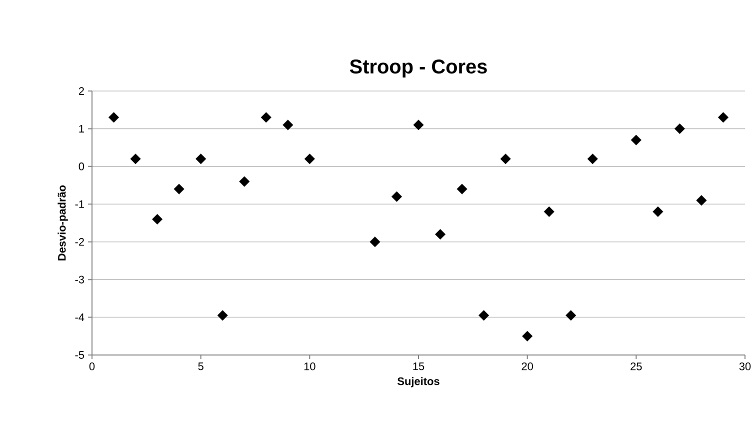 The image size is (751, 434). Describe the element at coordinates (81, 91) in the screenshot. I see `y-tick-label: 2` at that location.